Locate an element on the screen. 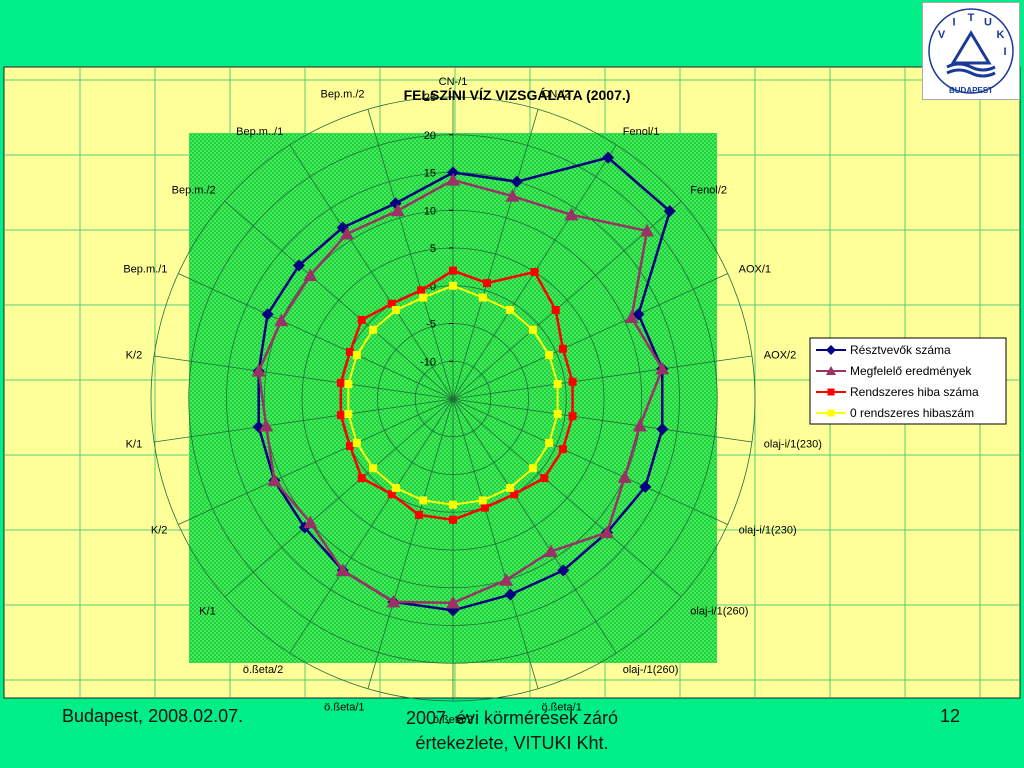 This screenshot has width=1024, height=768. radar-category-label: olaj-i/1(230) is located at coordinates (768, 530).